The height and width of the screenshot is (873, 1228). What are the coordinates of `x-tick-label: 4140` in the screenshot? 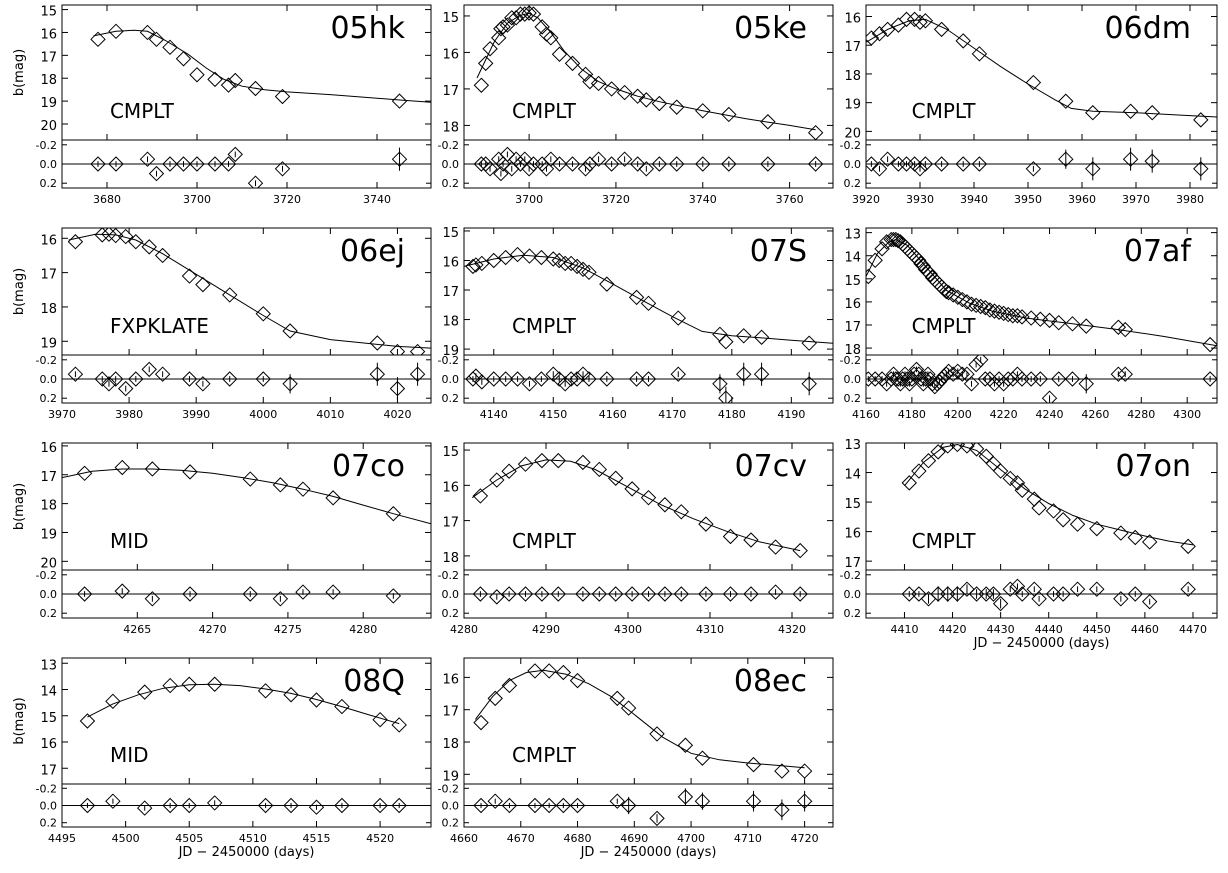 It's located at (494, 414).